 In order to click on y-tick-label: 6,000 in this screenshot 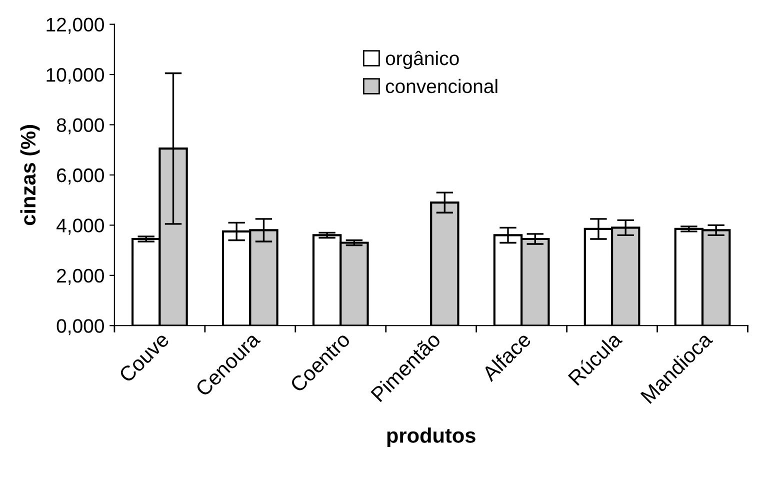, I will do `click(80, 176)`.